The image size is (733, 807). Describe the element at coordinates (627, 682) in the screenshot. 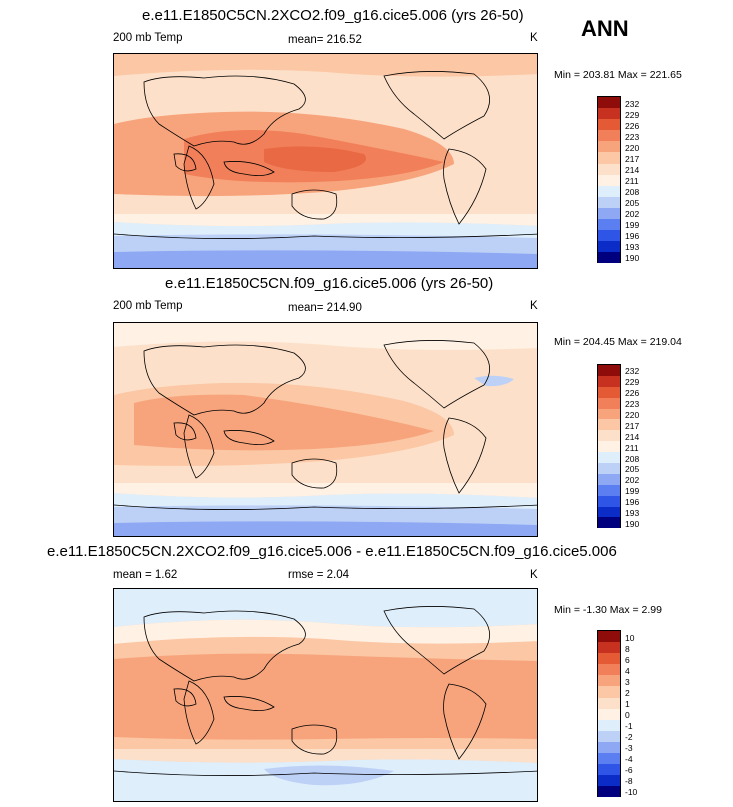

I see `panel3-colorbar-label: 3` at that location.